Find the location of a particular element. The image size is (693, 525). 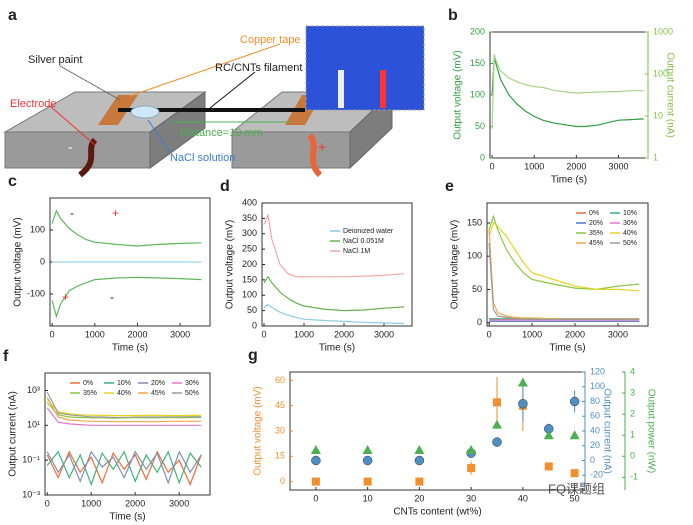

legend-label: NaCl 1M is located at coordinates (356, 251).